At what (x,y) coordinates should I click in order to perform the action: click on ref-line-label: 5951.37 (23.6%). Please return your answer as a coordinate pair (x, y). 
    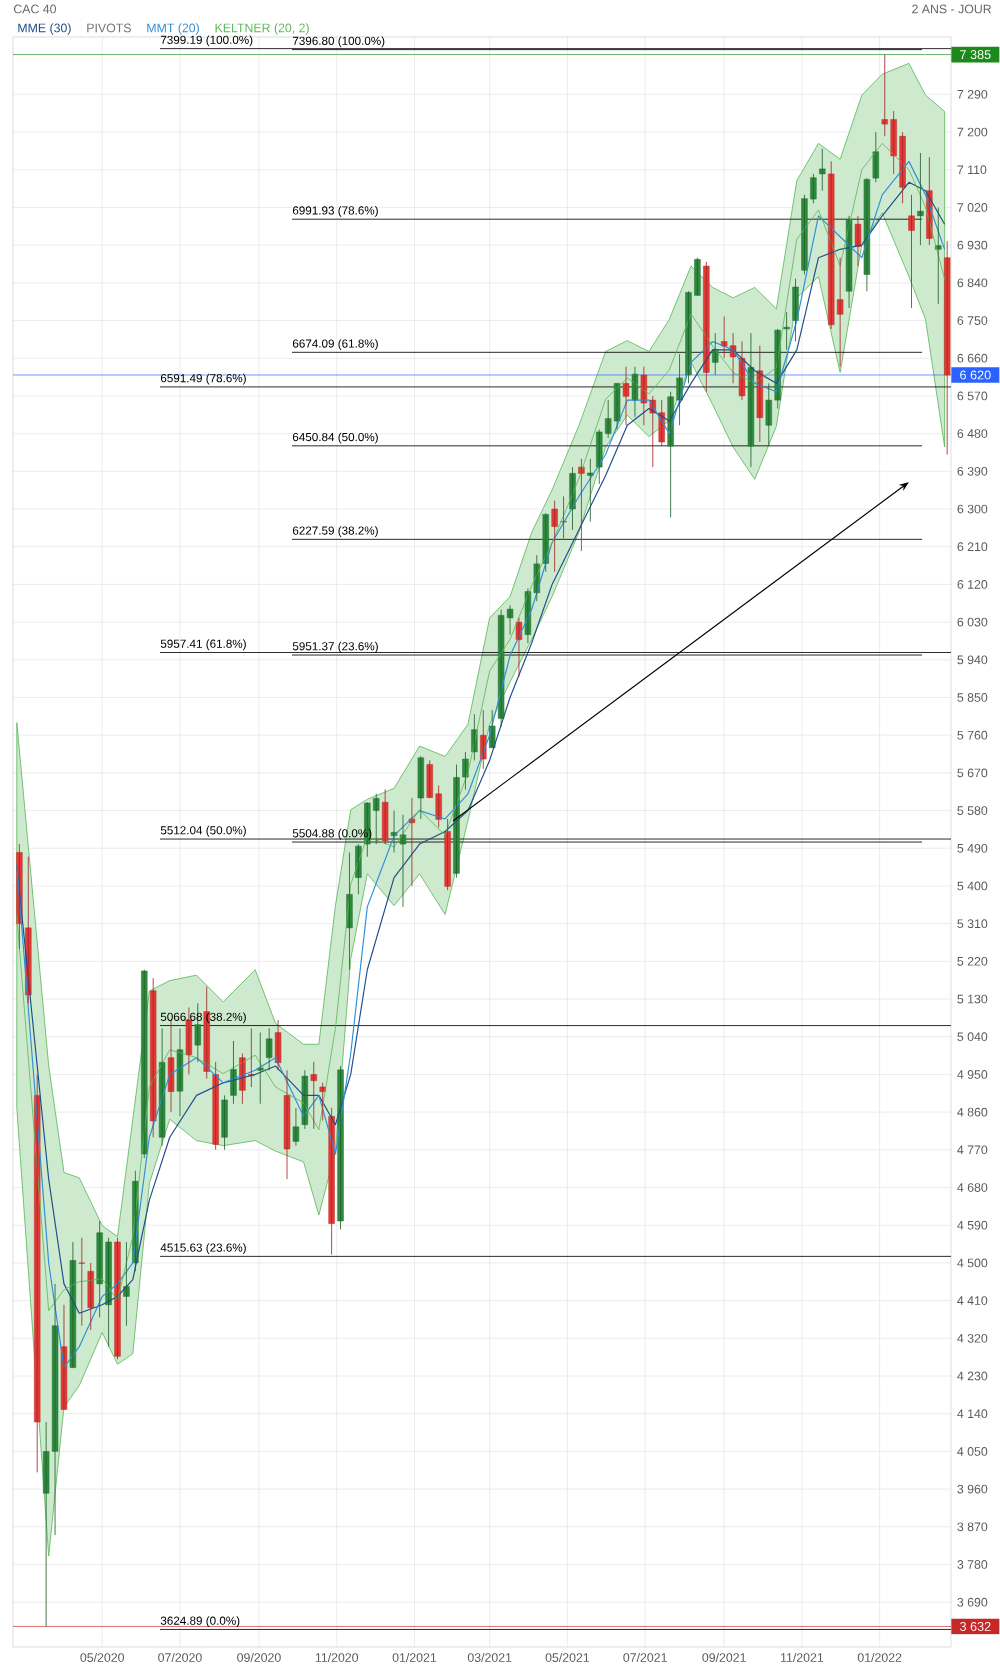
    Looking at the image, I should click on (335, 647).